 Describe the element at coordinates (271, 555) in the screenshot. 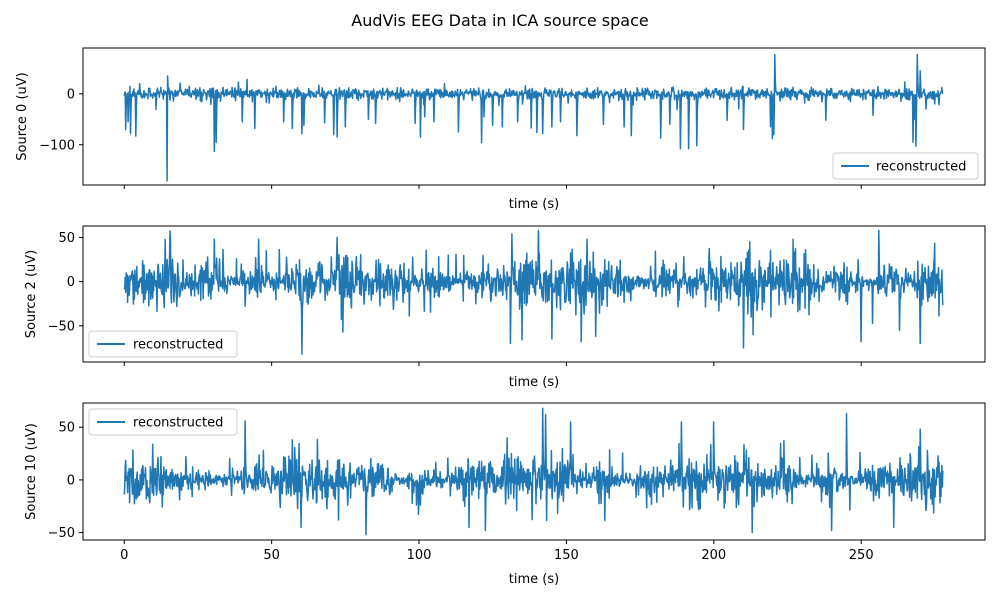

I see `x-tick-label: 50` at that location.